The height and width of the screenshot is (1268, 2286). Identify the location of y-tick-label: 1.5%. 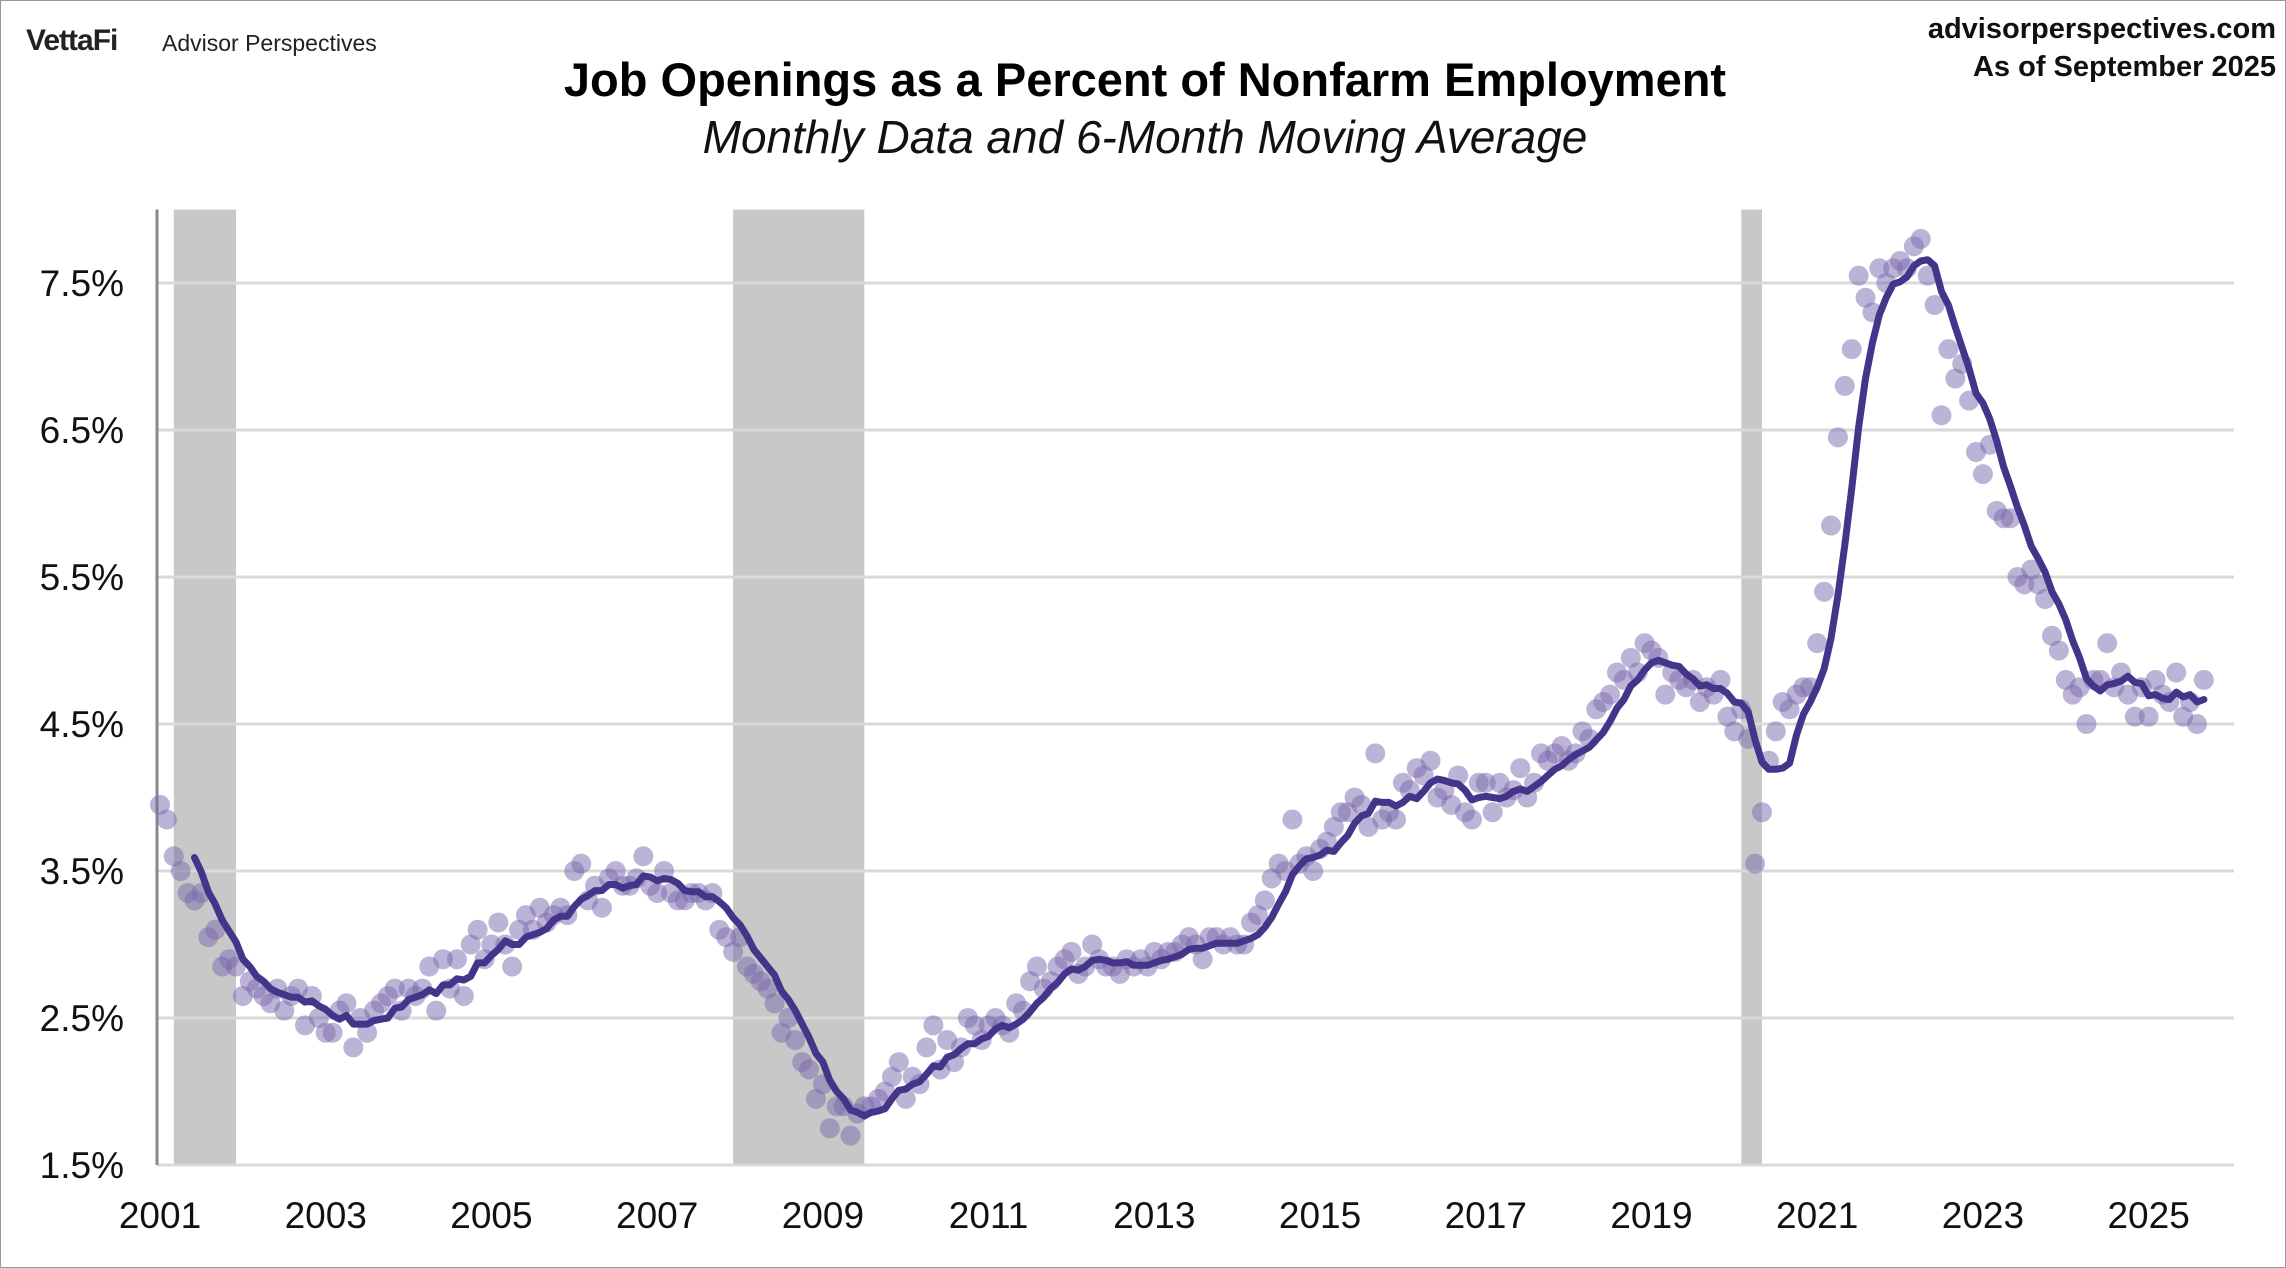
(82, 1165).